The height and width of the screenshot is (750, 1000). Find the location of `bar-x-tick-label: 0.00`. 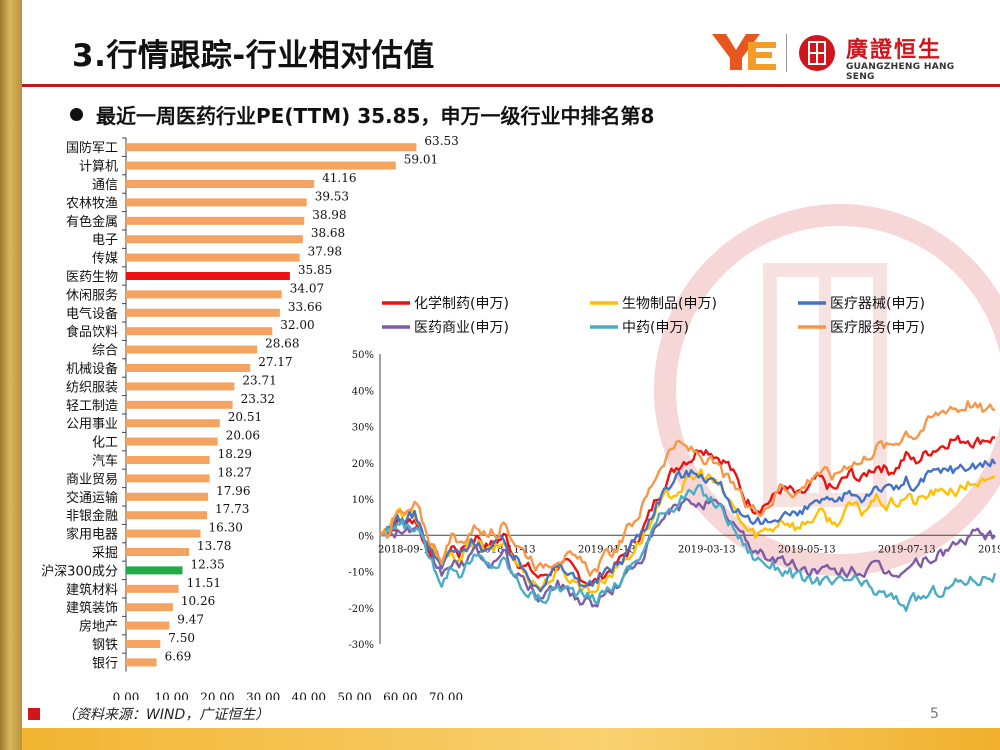

bar-x-tick-label: 0.00 is located at coordinates (126, 695).